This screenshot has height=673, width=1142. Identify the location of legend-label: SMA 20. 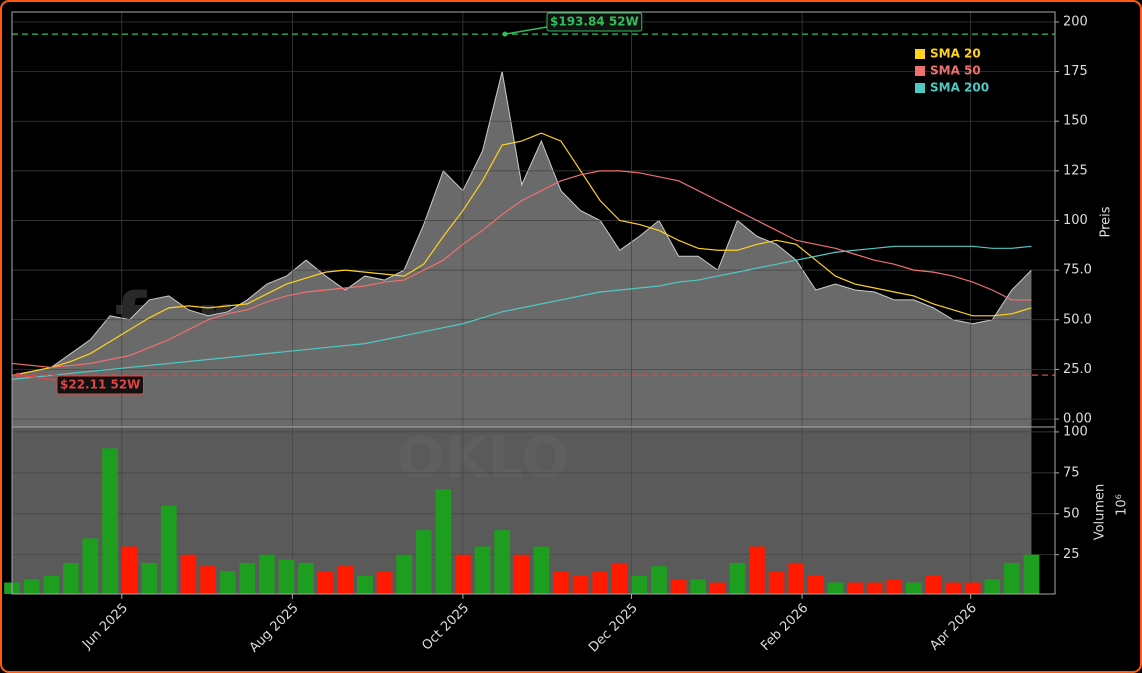
(955, 54).